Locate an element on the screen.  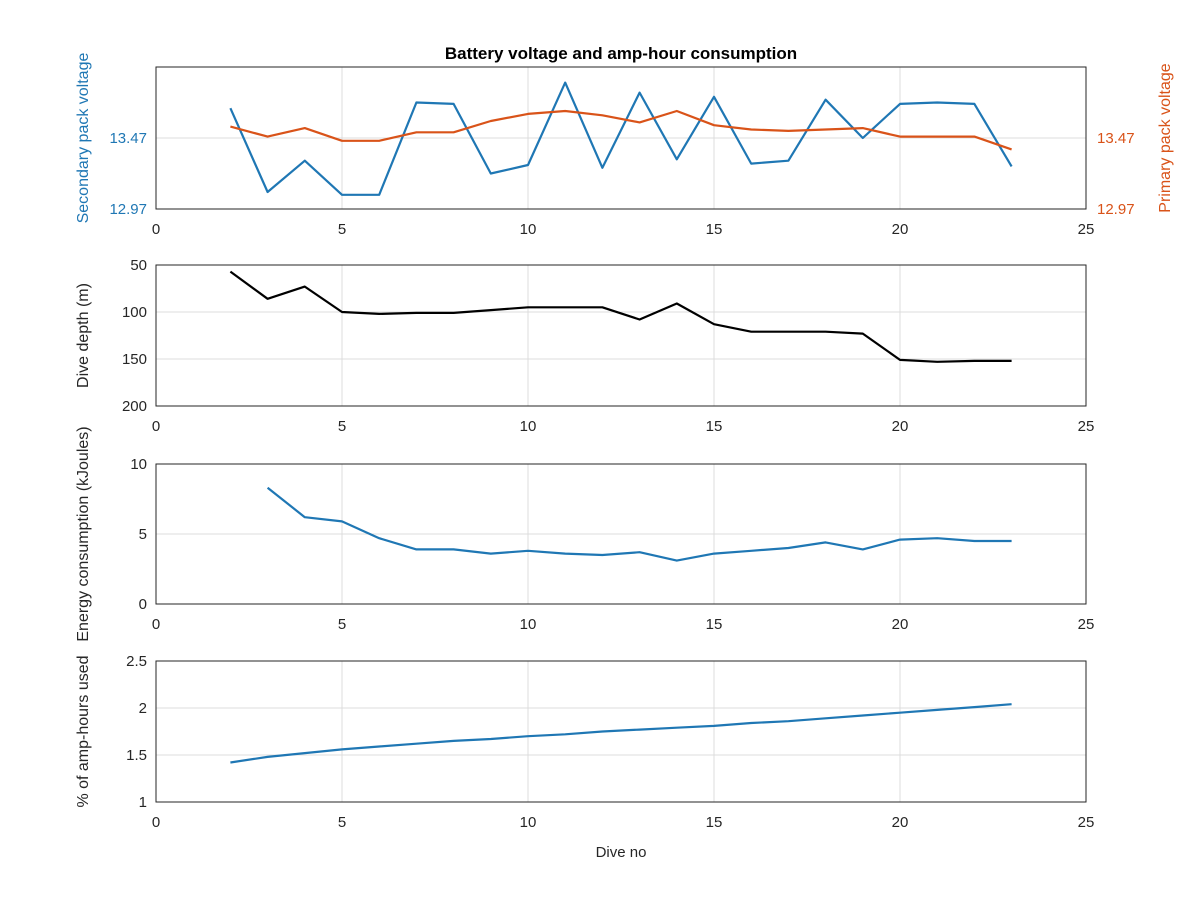
y-tick-label: 0 is located at coordinates (143, 604).